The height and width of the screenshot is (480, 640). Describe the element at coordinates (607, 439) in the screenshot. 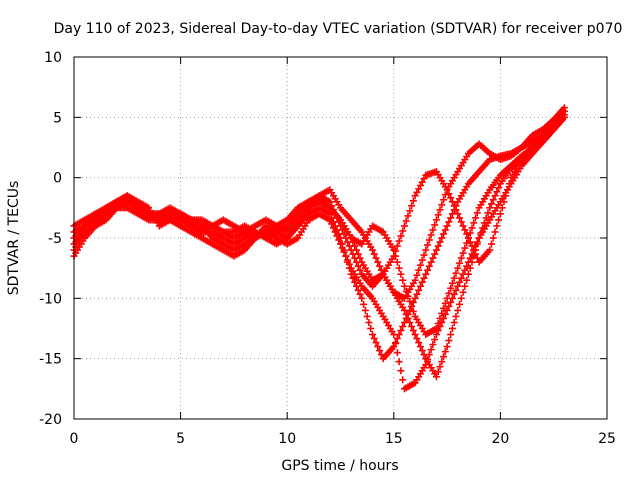

I see `x-tick-label: 25` at that location.